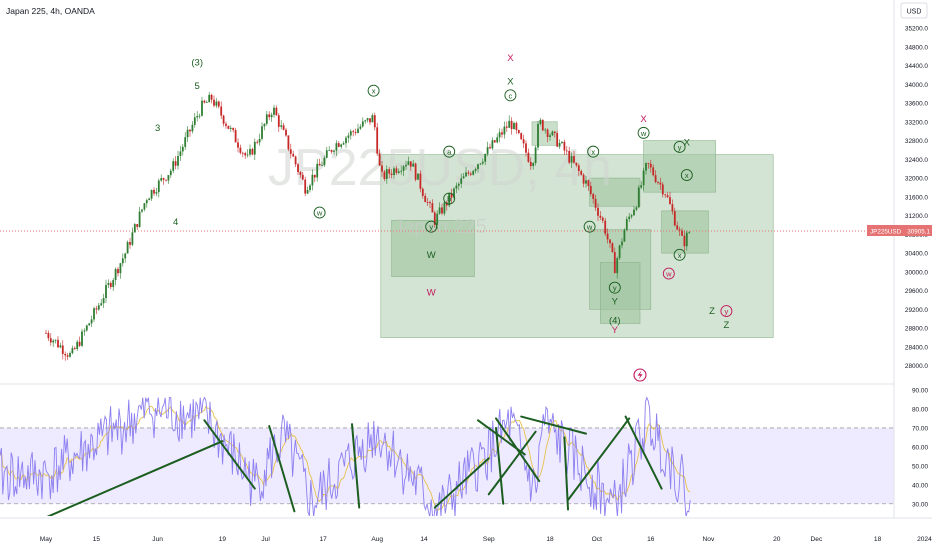  I want to click on currency-button: USD, so click(914, 10).